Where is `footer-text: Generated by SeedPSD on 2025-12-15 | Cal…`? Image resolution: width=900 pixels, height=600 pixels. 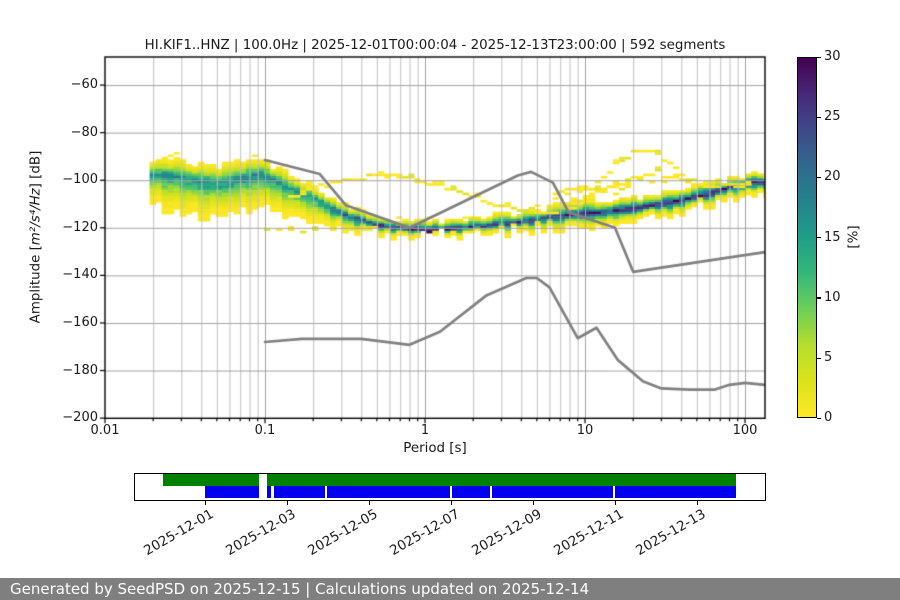
footer-text: Generated by SeedPSD on 2025-12-15 | Cal… is located at coordinates (300, 589).